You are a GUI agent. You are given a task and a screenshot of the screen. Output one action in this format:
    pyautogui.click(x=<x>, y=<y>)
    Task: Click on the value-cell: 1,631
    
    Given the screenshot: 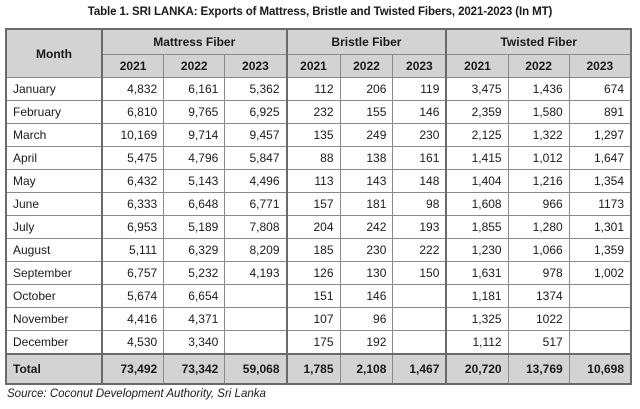 What is the action you would take?
    pyautogui.click(x=477, y=273)
    